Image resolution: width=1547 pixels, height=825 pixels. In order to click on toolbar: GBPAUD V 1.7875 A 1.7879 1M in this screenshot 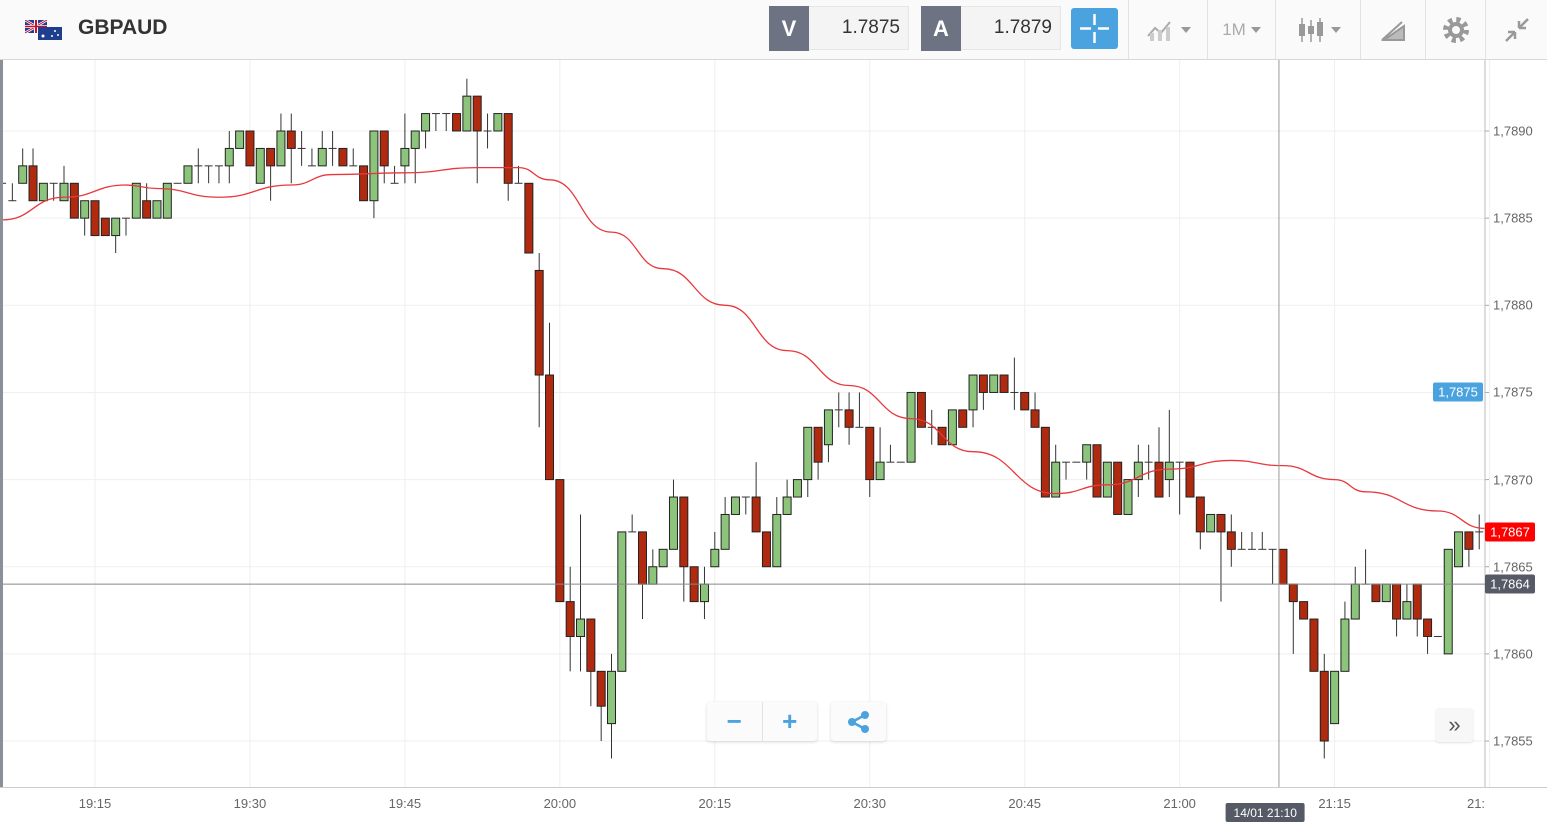, I will do `click(773, 30)`.